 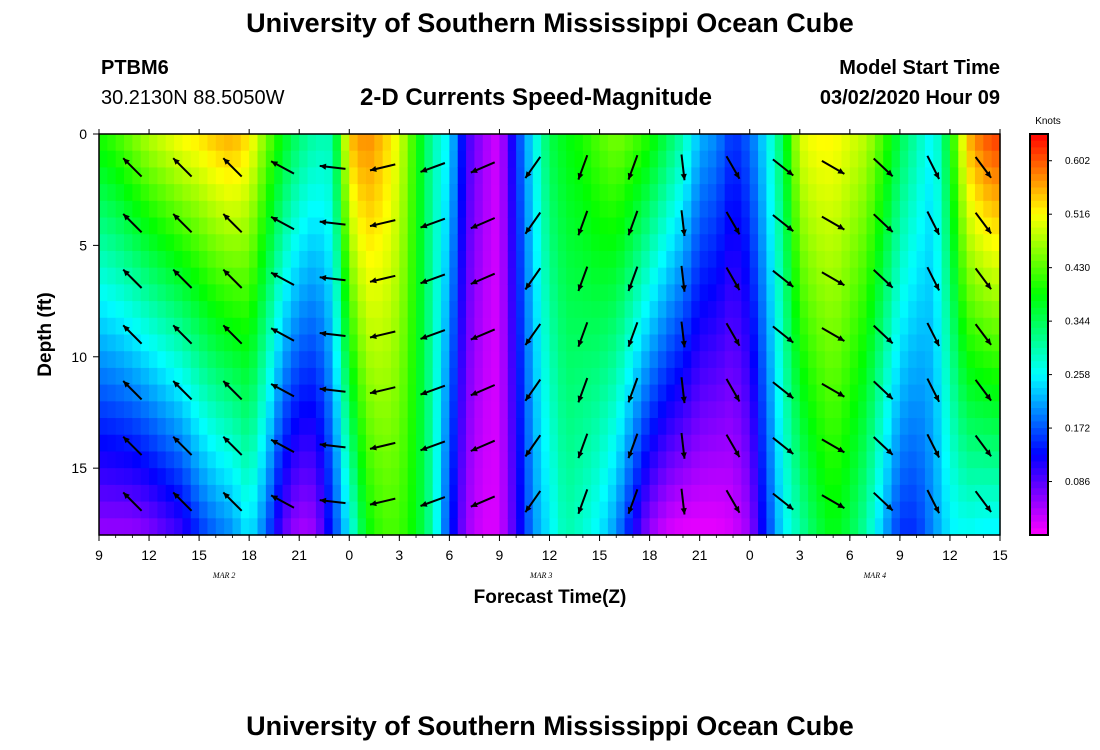 I want to click on colorbar-step, so click(x=1039, y=358).